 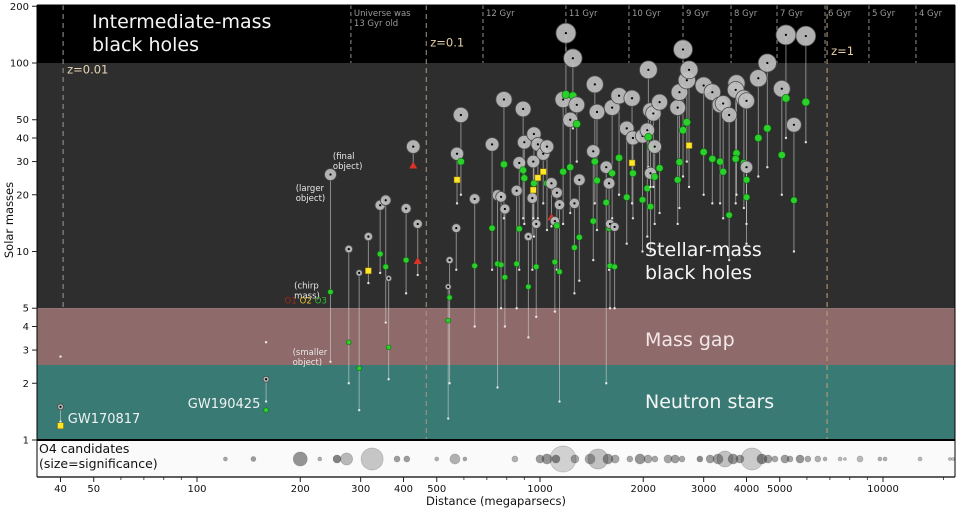 I want to click on run-color-legend: O1 O2 O3, so click(x=306, y=301).